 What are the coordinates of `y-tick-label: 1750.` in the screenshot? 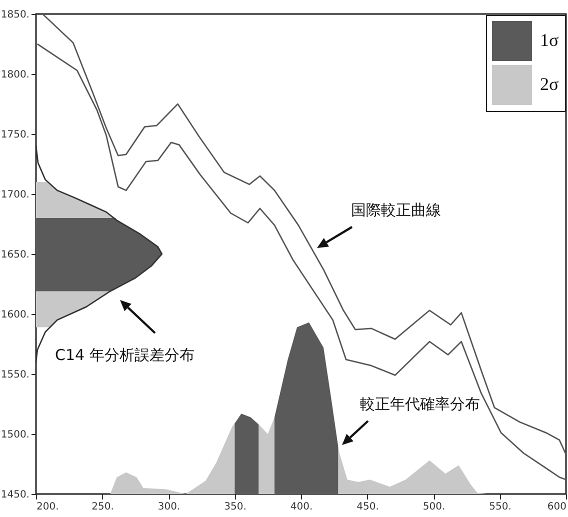 It's located at (15, 135).